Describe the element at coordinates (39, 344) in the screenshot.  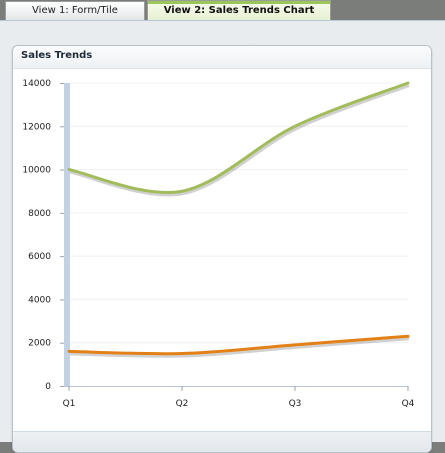
I see `y-tick-label: 2000` at that location.